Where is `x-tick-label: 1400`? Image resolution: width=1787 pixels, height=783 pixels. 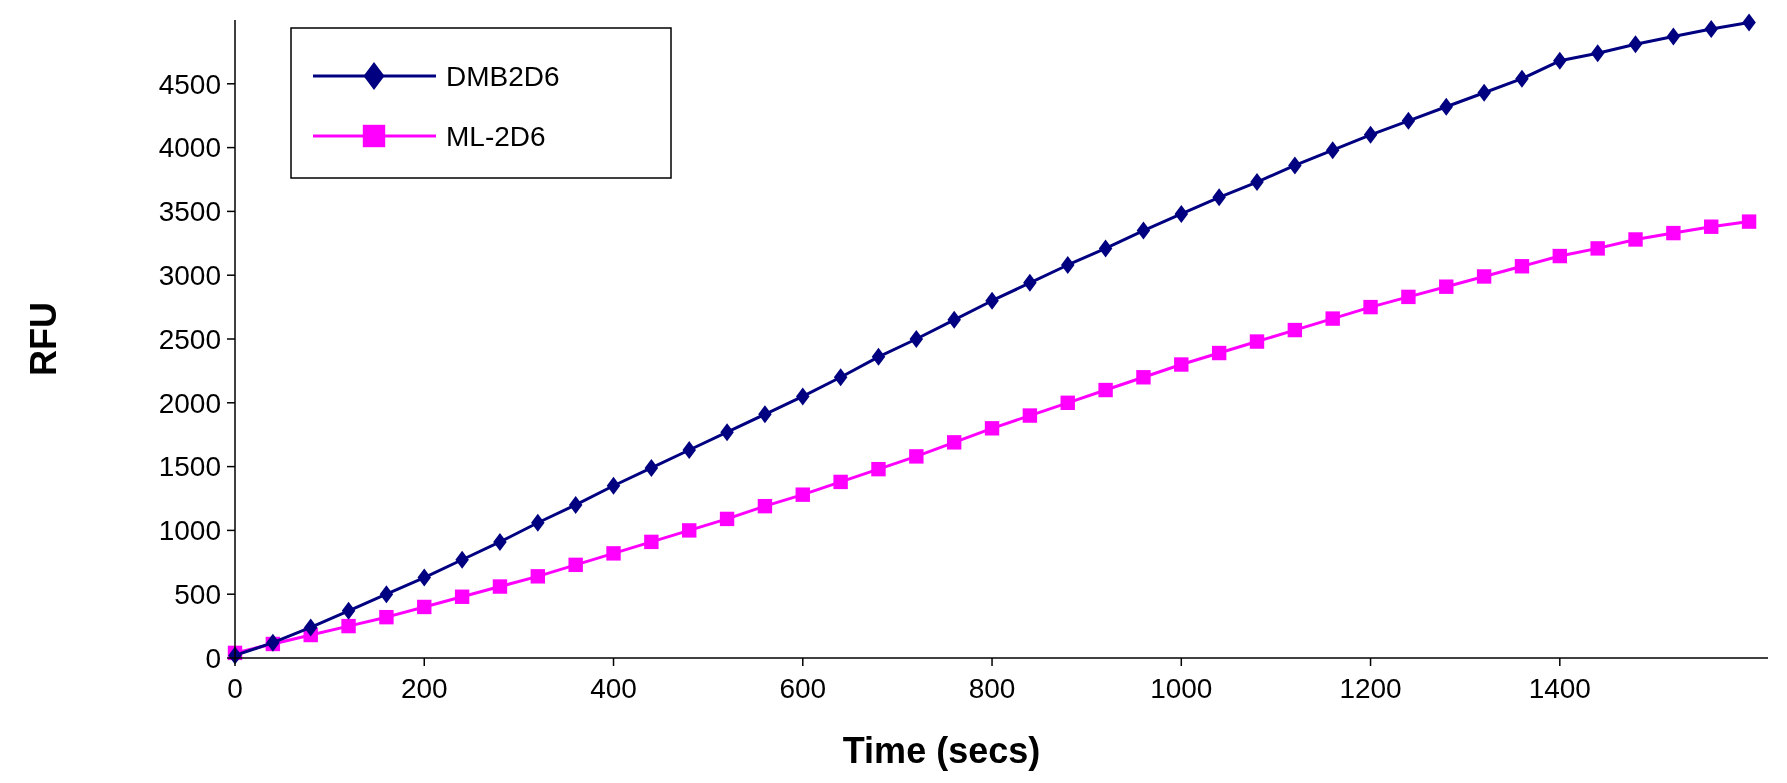
x-tick-label: 1400 is located at coordinates (1559, 688).